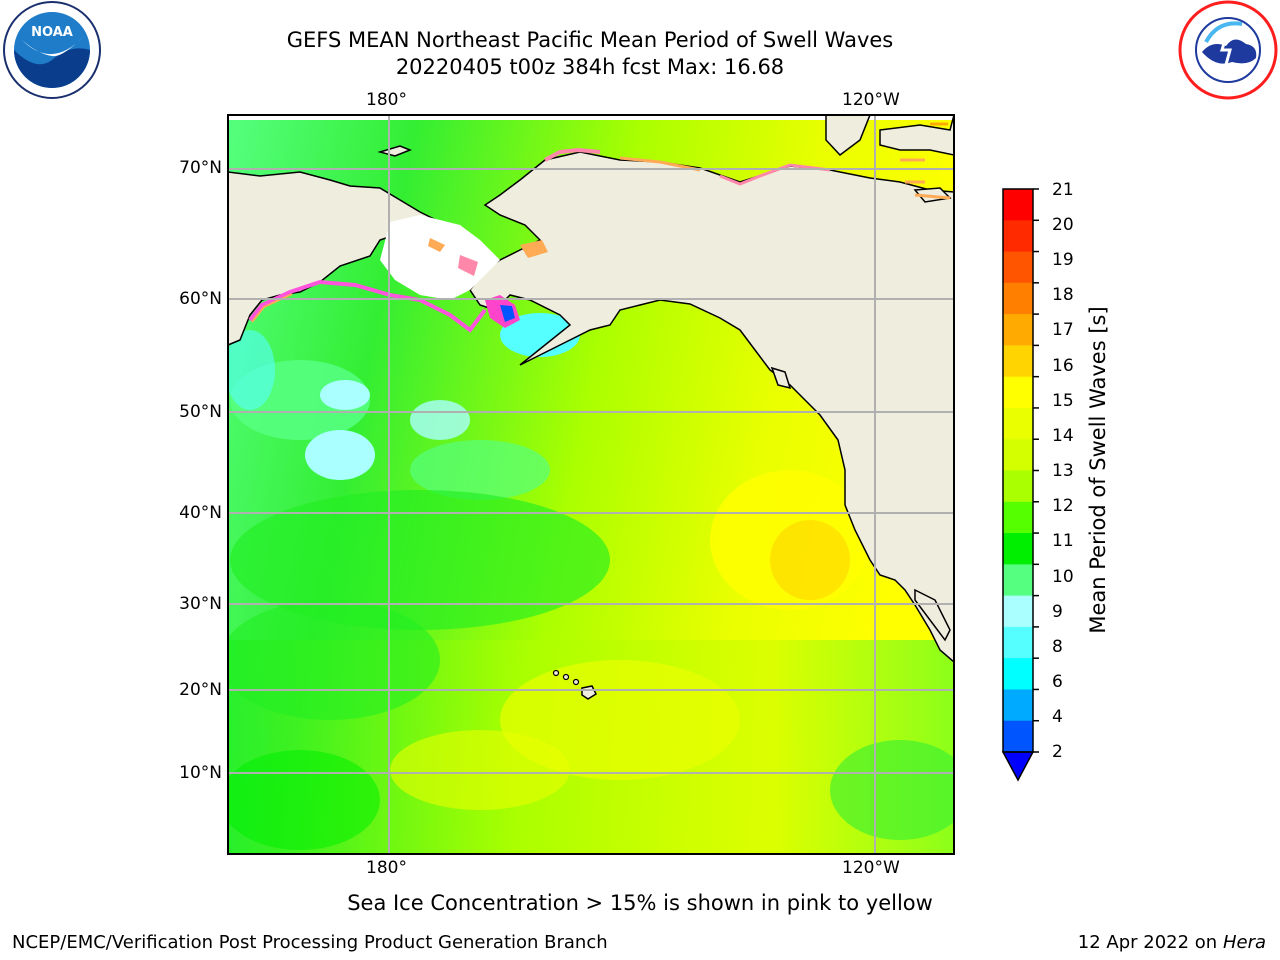  Describe the element at coordinates (200, 299) in the screenshot. I see `lat-label-60n: 60°N` at that location.